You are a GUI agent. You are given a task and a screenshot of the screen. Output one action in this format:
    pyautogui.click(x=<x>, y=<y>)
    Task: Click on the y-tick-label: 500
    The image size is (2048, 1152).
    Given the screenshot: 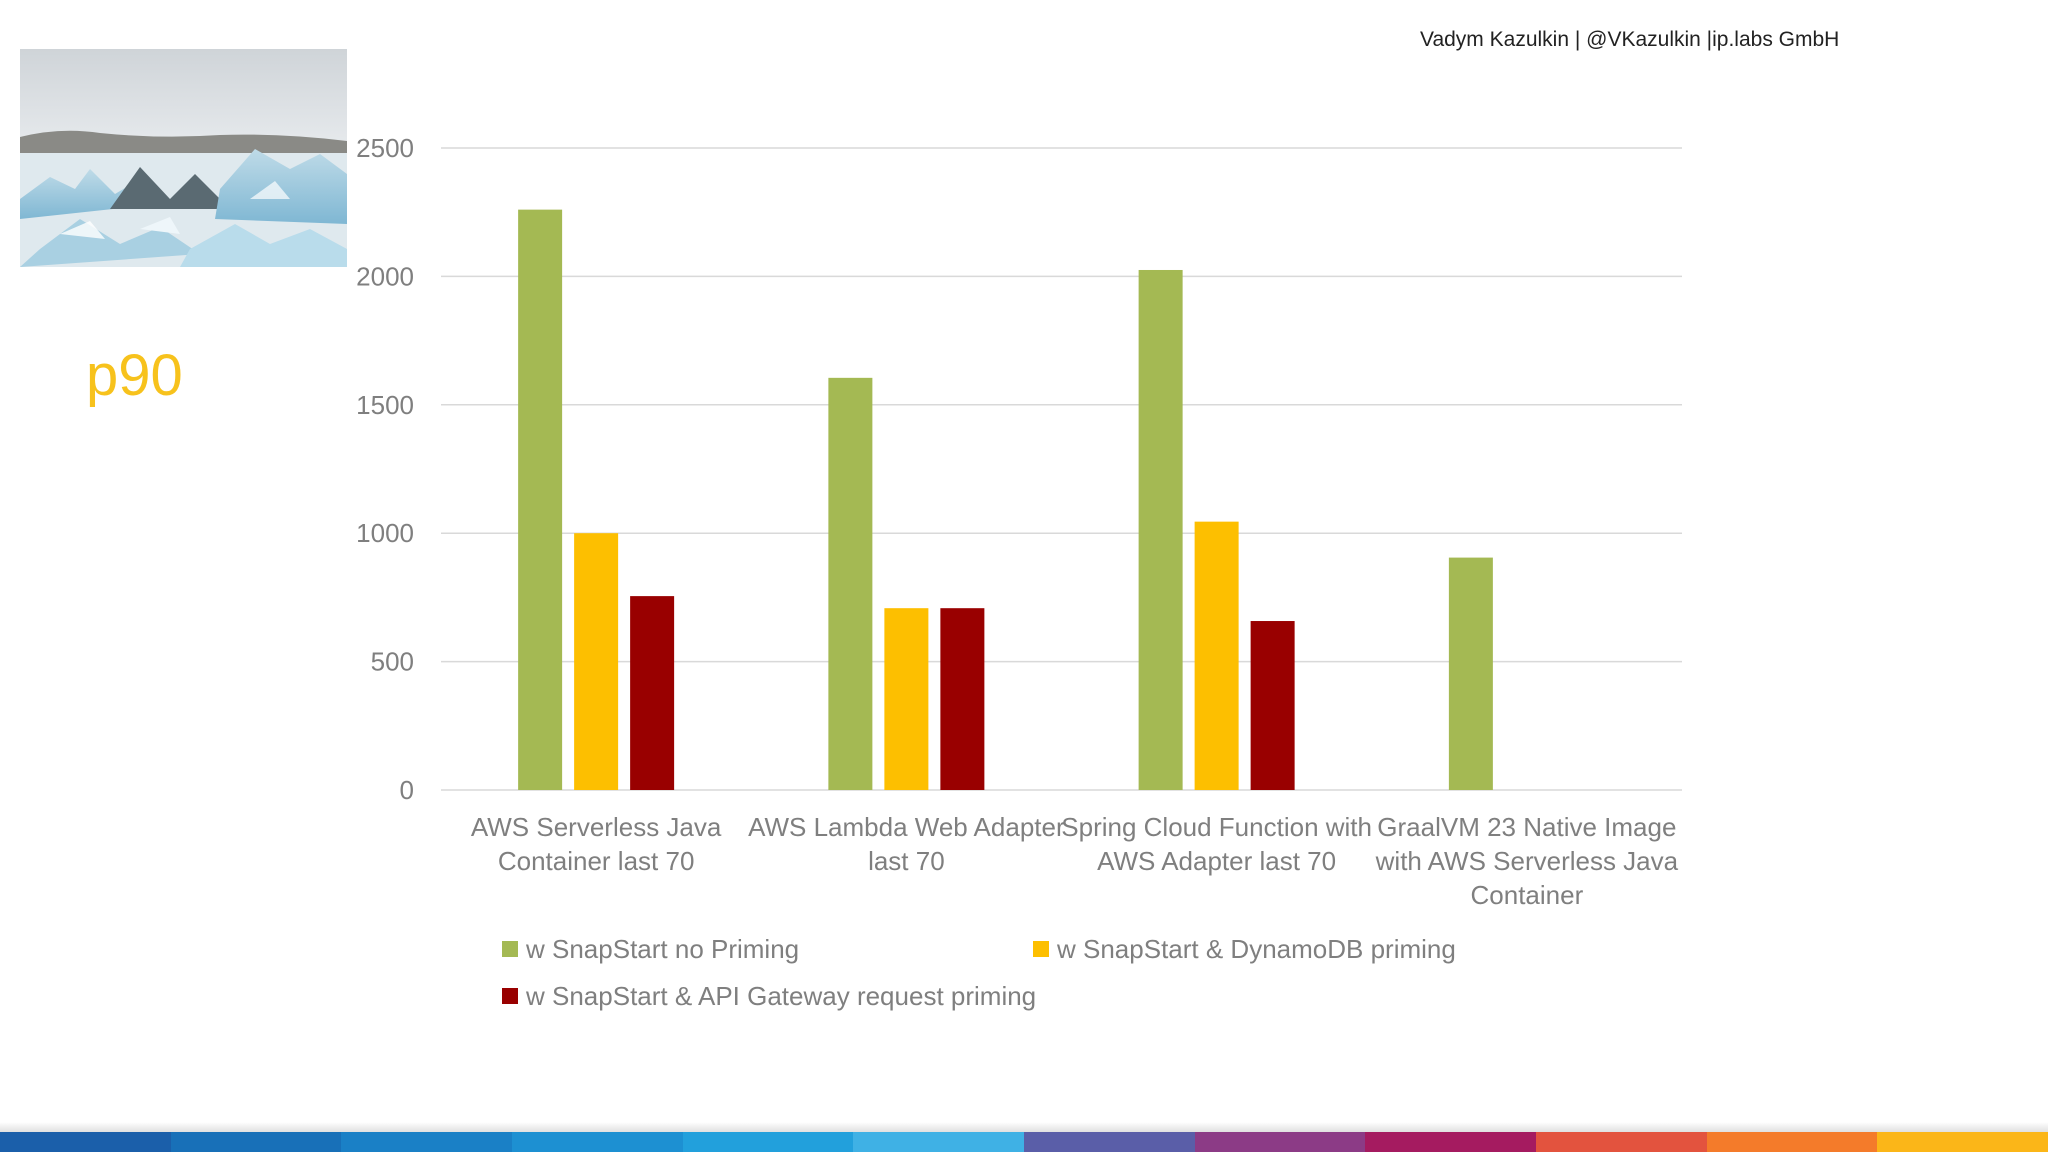 What is the action you would take?
    pyautogui.click(x=392, y=662)
    